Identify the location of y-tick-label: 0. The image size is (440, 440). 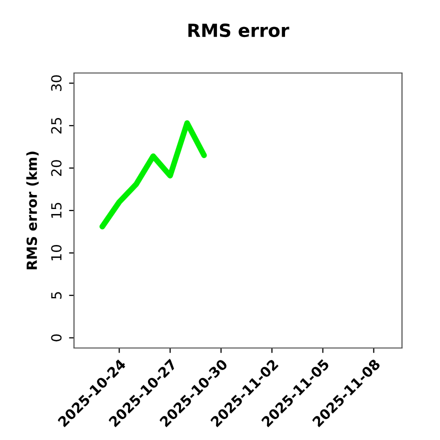
(56, 338).